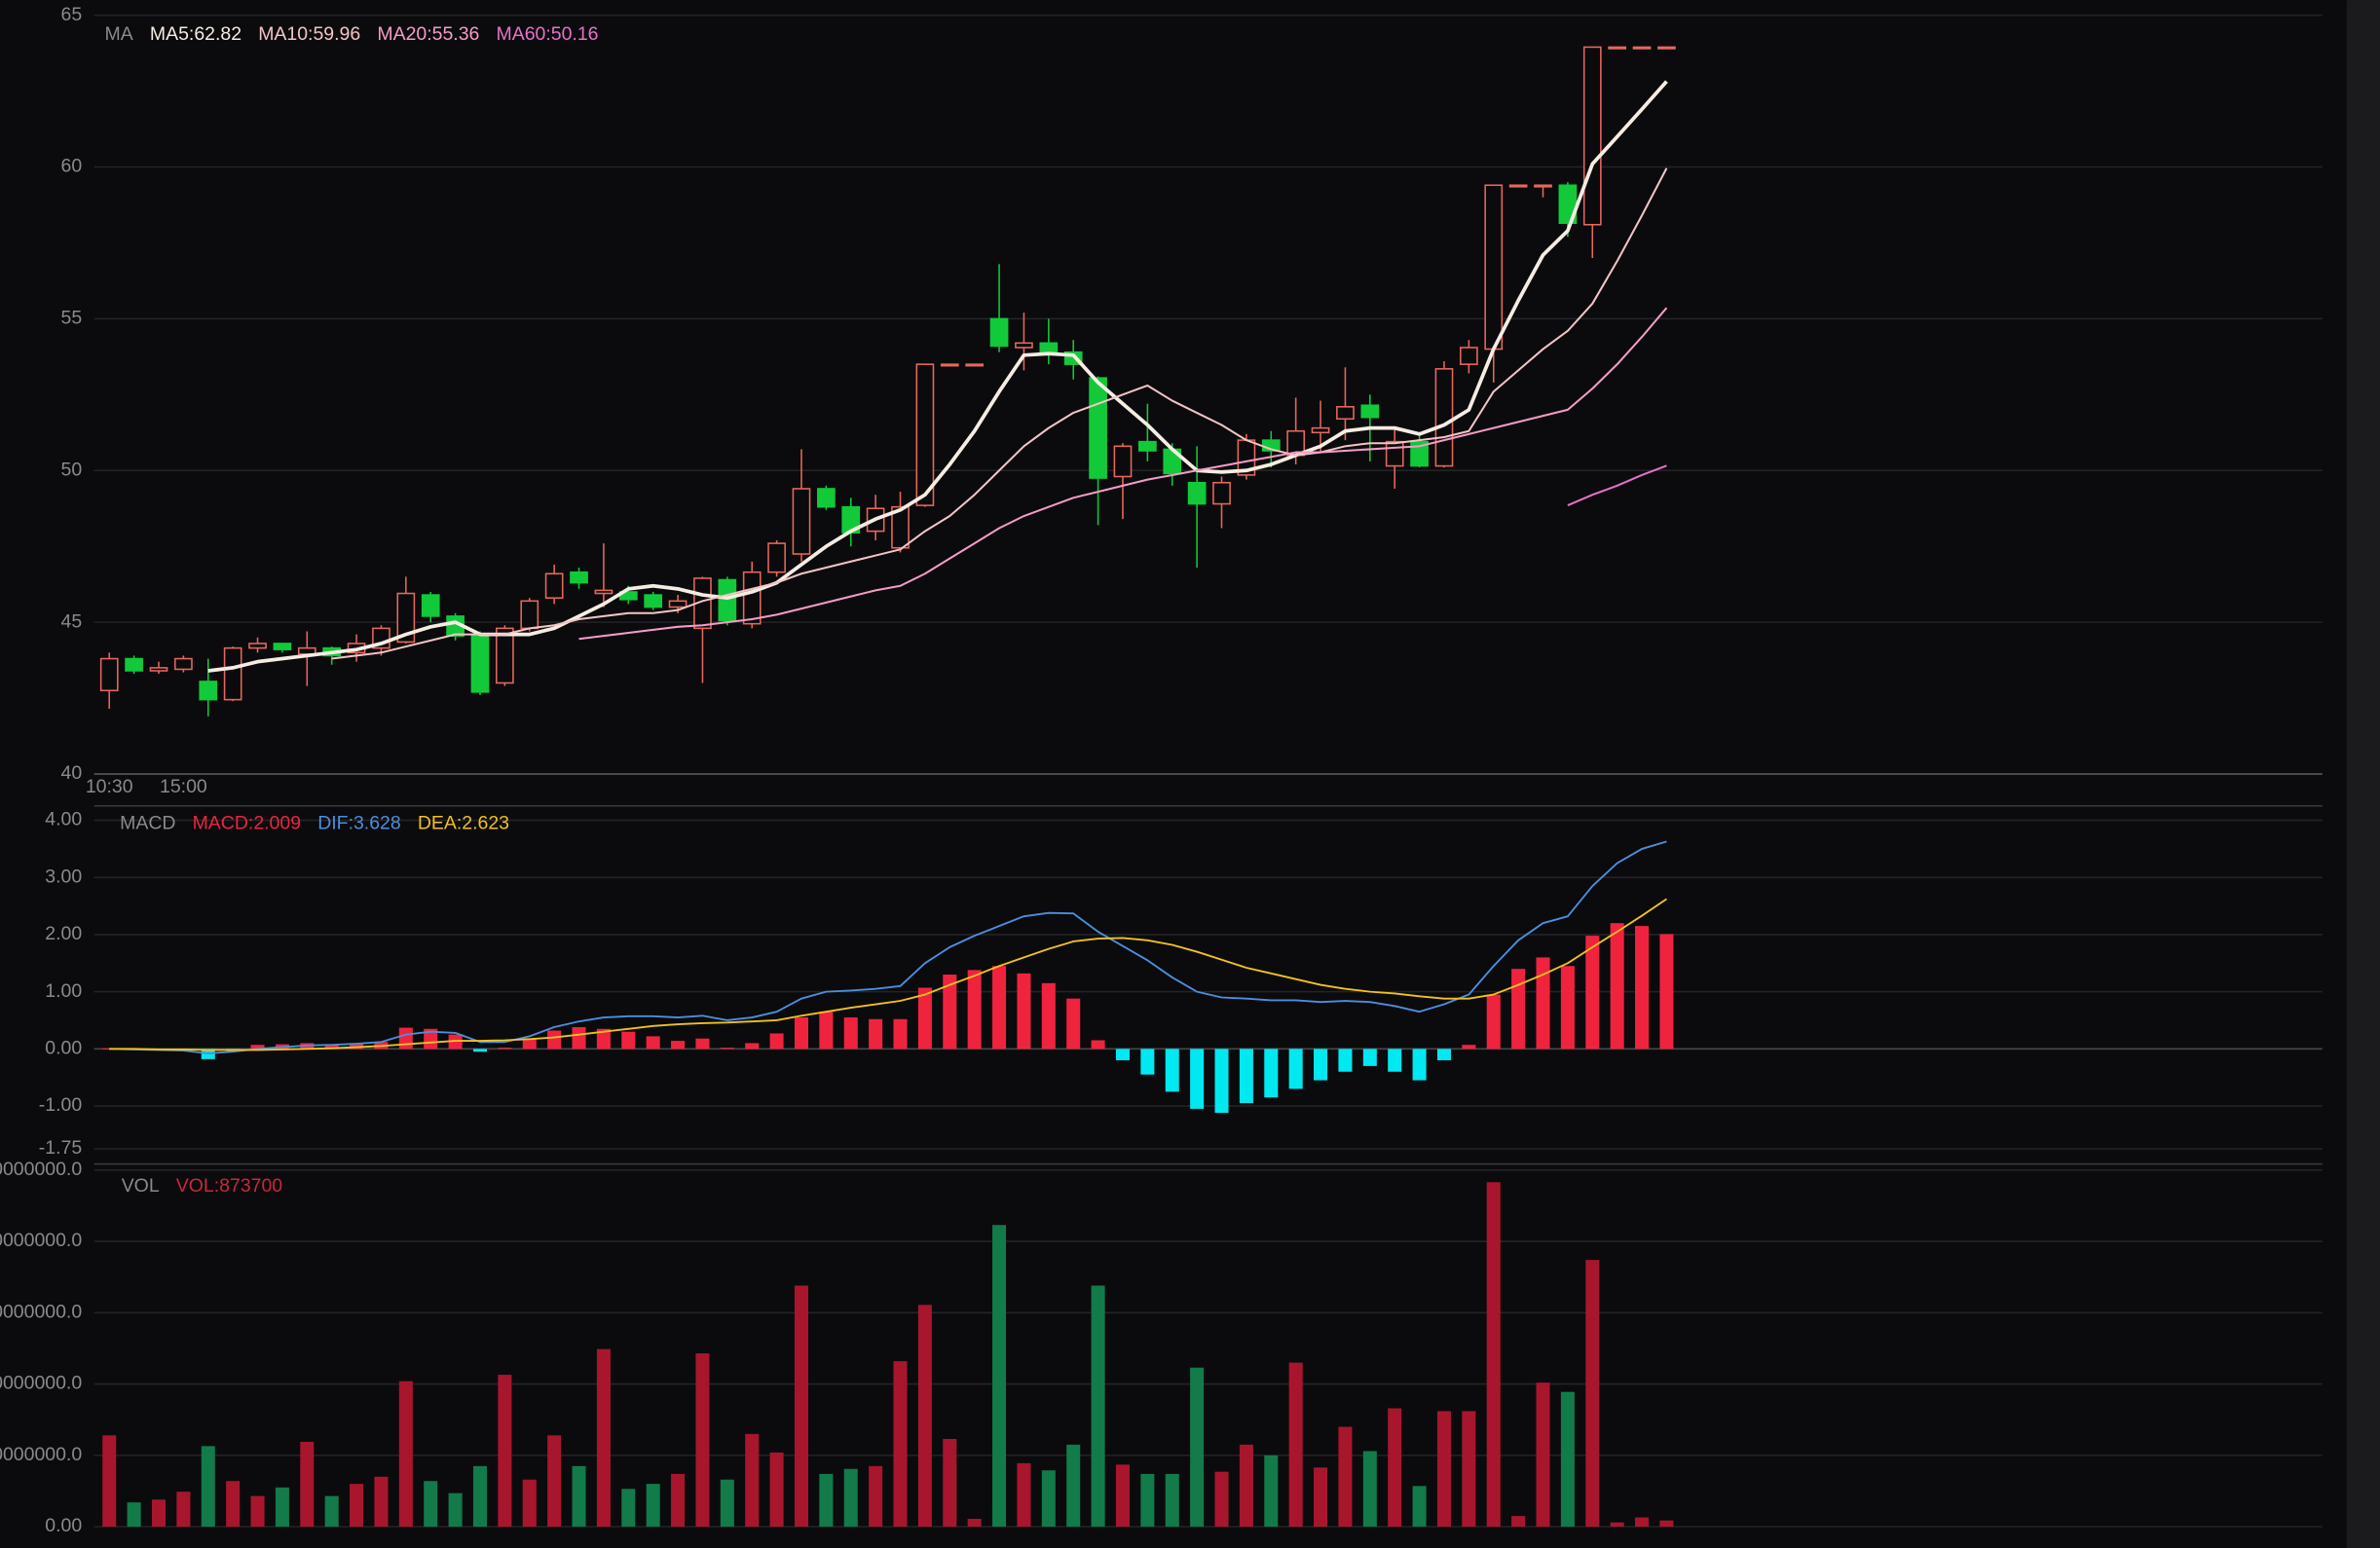 The image size is (2380, 1548). What do you see at coordinates (63, 991) in the screenshot?
I see `y-tick-label: 1.00` at bounding box center [63, 991].